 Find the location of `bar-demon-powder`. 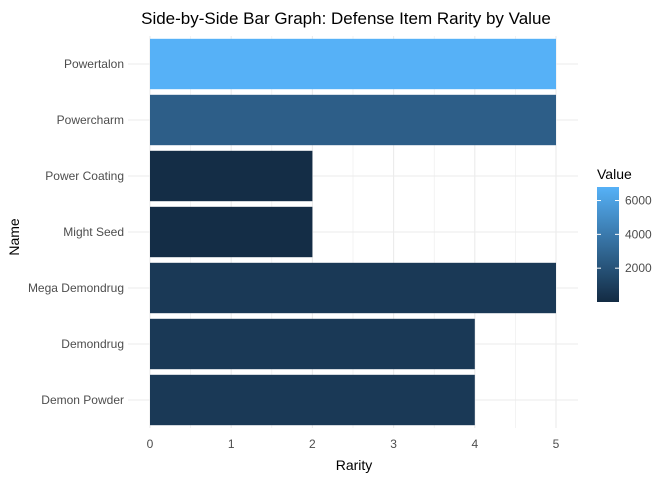

bar-demon-powder is located at coordinates (312, 400).